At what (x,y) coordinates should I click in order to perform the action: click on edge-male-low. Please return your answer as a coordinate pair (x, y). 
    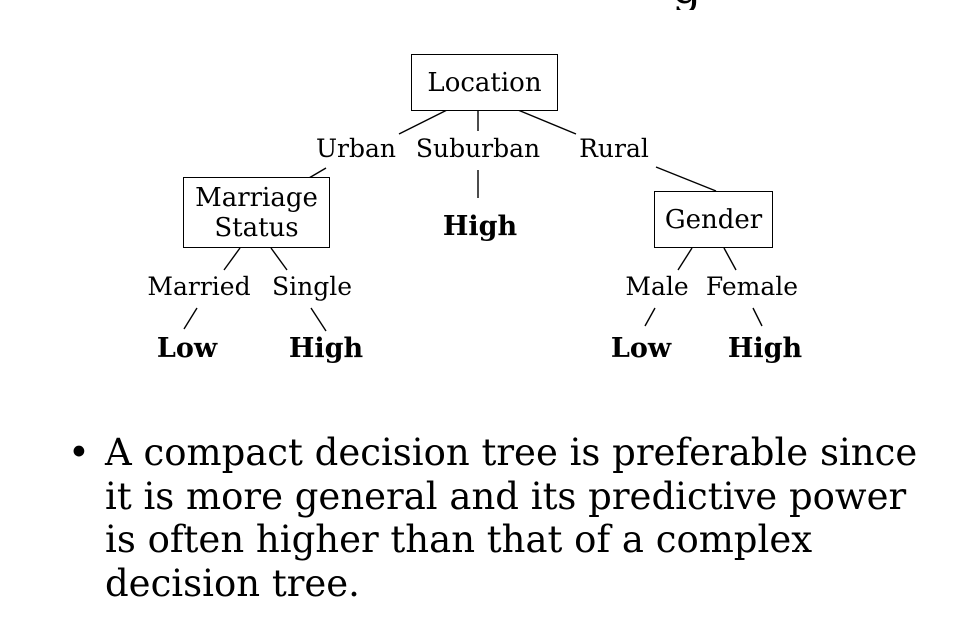
    Looking at the image, I should click on (650, 317).